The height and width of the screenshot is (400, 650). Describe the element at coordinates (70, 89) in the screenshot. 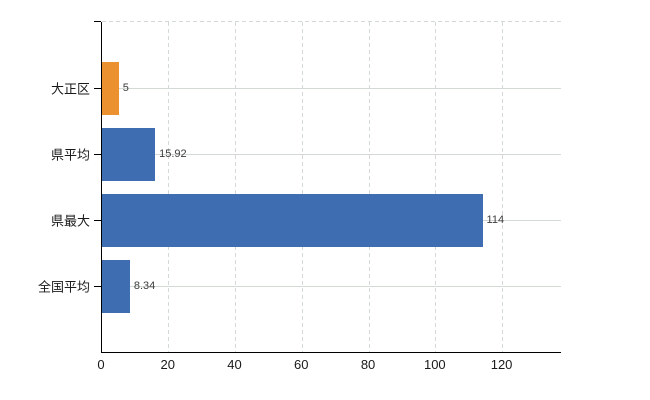

I see `category-label: 大正区` at that location.